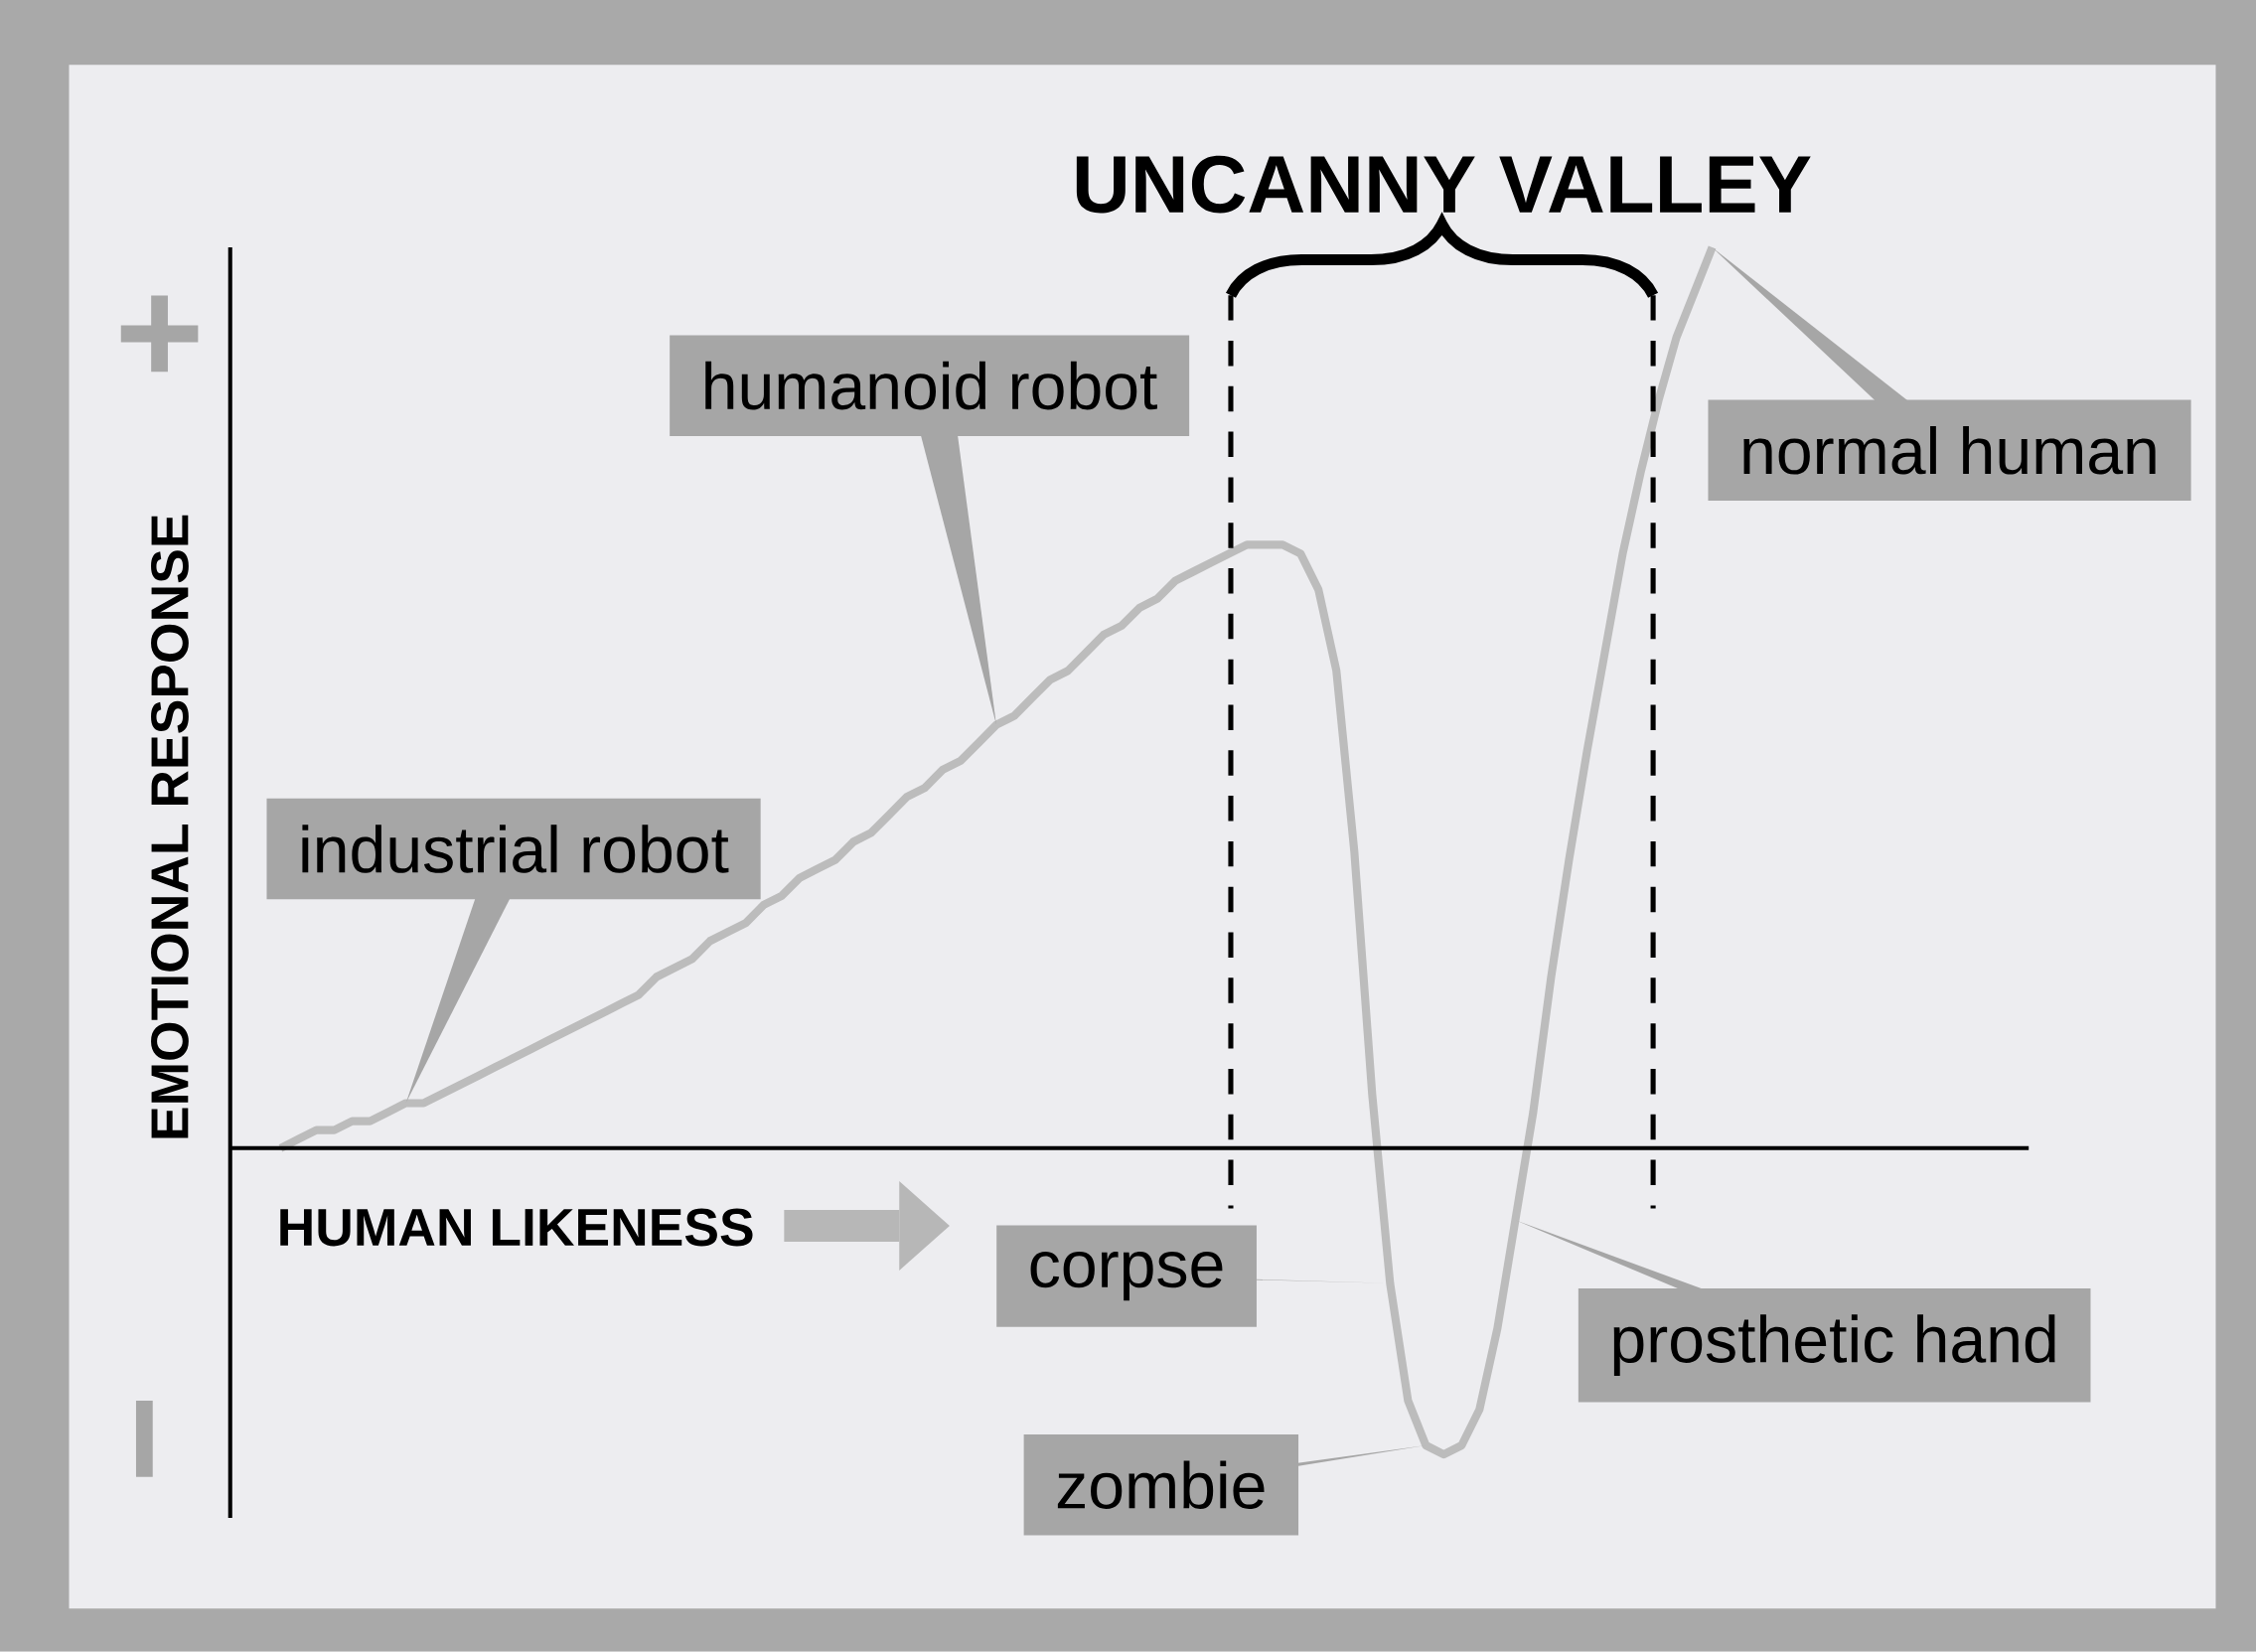  Describe the element at coordinates (515, 849) in the screenshot. I see `annotation: industrial robot` at that location.